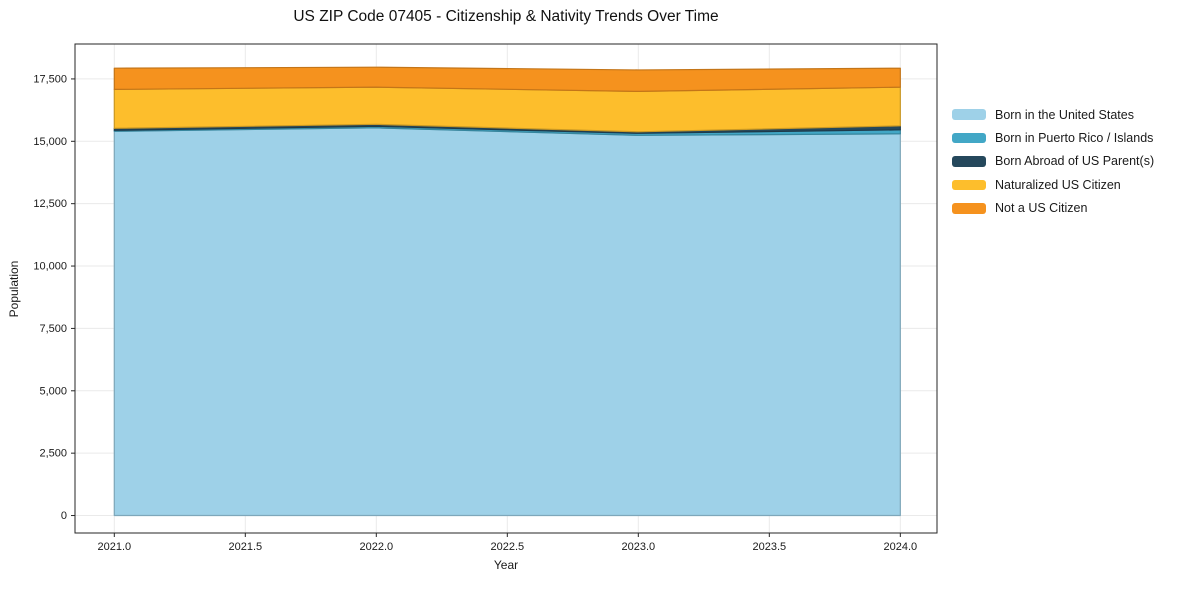 The width and height of the screenshot is (1189, 590). Describe the element at coordinates (53, 329) in the screenshot. I see `y-tick-label: 7,500` at that location.